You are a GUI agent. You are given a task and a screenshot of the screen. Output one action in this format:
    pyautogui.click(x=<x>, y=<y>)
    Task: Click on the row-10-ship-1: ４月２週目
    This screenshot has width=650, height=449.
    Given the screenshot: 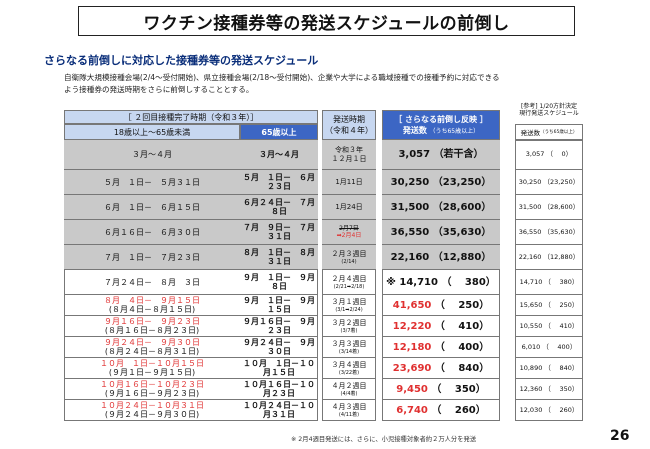 What is the action you would take?
    pyautogui.click(x=349, y=385)
    